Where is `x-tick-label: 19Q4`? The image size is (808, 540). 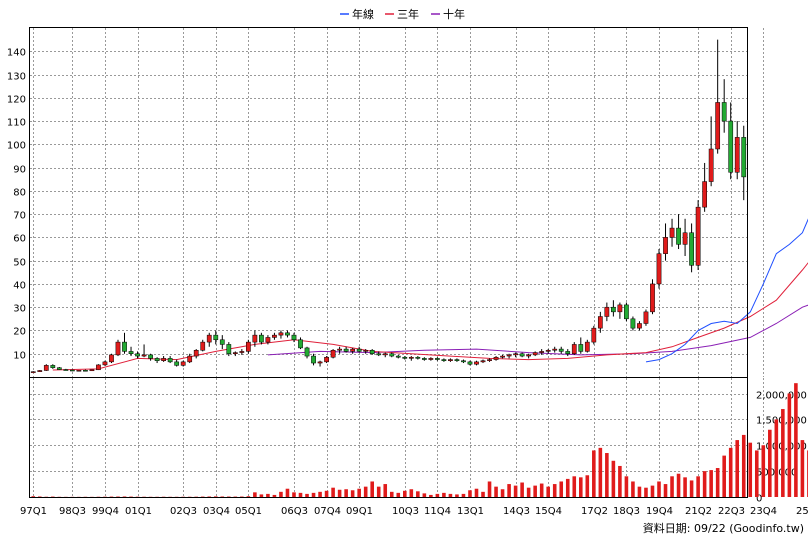
x-tick-label: 19Q4 is located at coordinates (659, 511).